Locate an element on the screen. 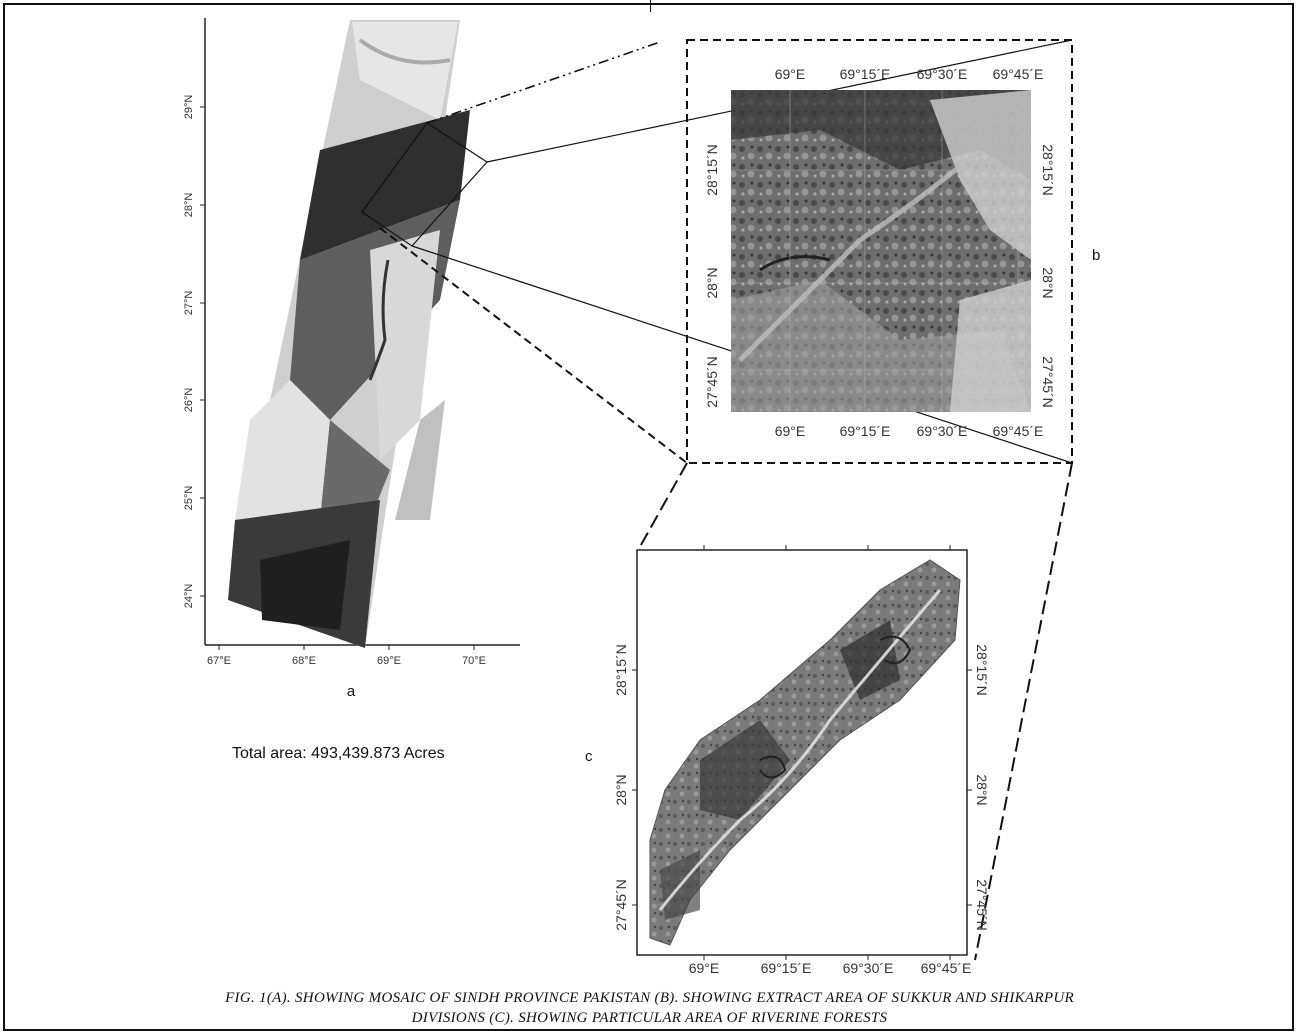 The width and height of the screenshot is (1299, 1036). c-right-lat-1: 28°N is located at coordinates (982, 789).